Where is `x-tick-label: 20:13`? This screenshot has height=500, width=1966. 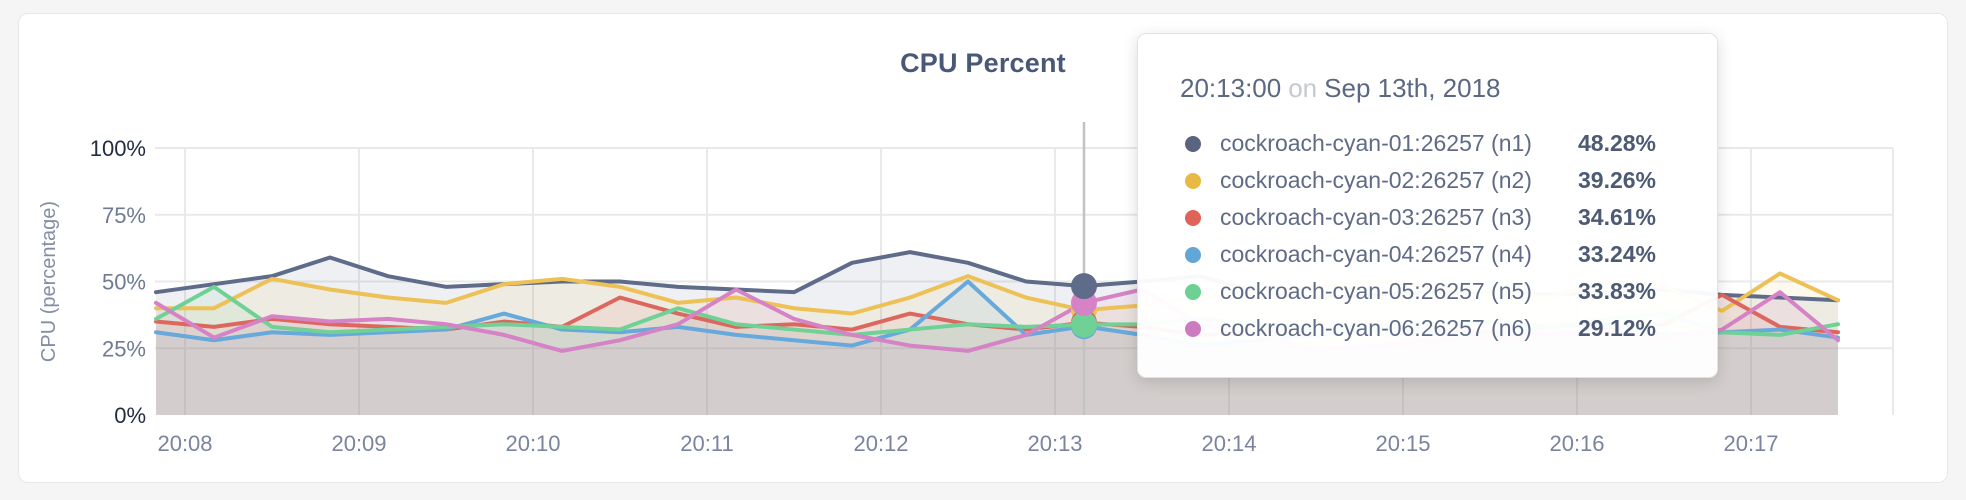
x-tick-label: 20:13 is located at coordinates (1054, 443).